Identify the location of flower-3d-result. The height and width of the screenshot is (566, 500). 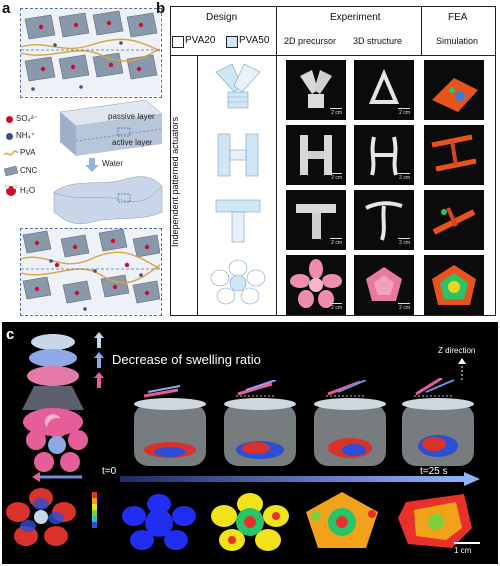
(41, 517).